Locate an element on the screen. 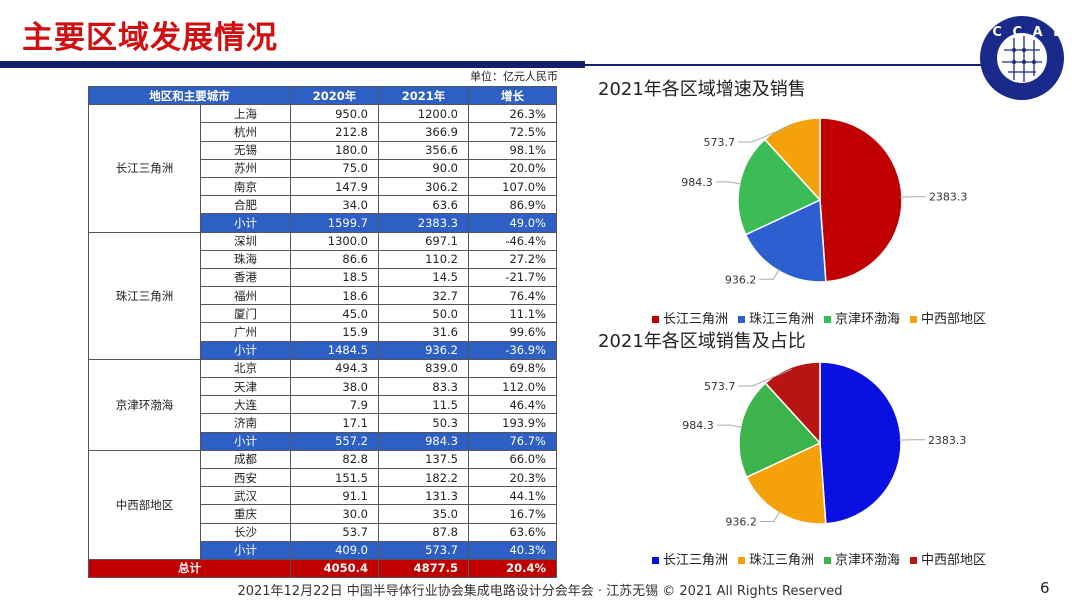 This screenshot has height=608, width=1080. legend-item: 长江三角洲 is located at coordinates (690, 561).